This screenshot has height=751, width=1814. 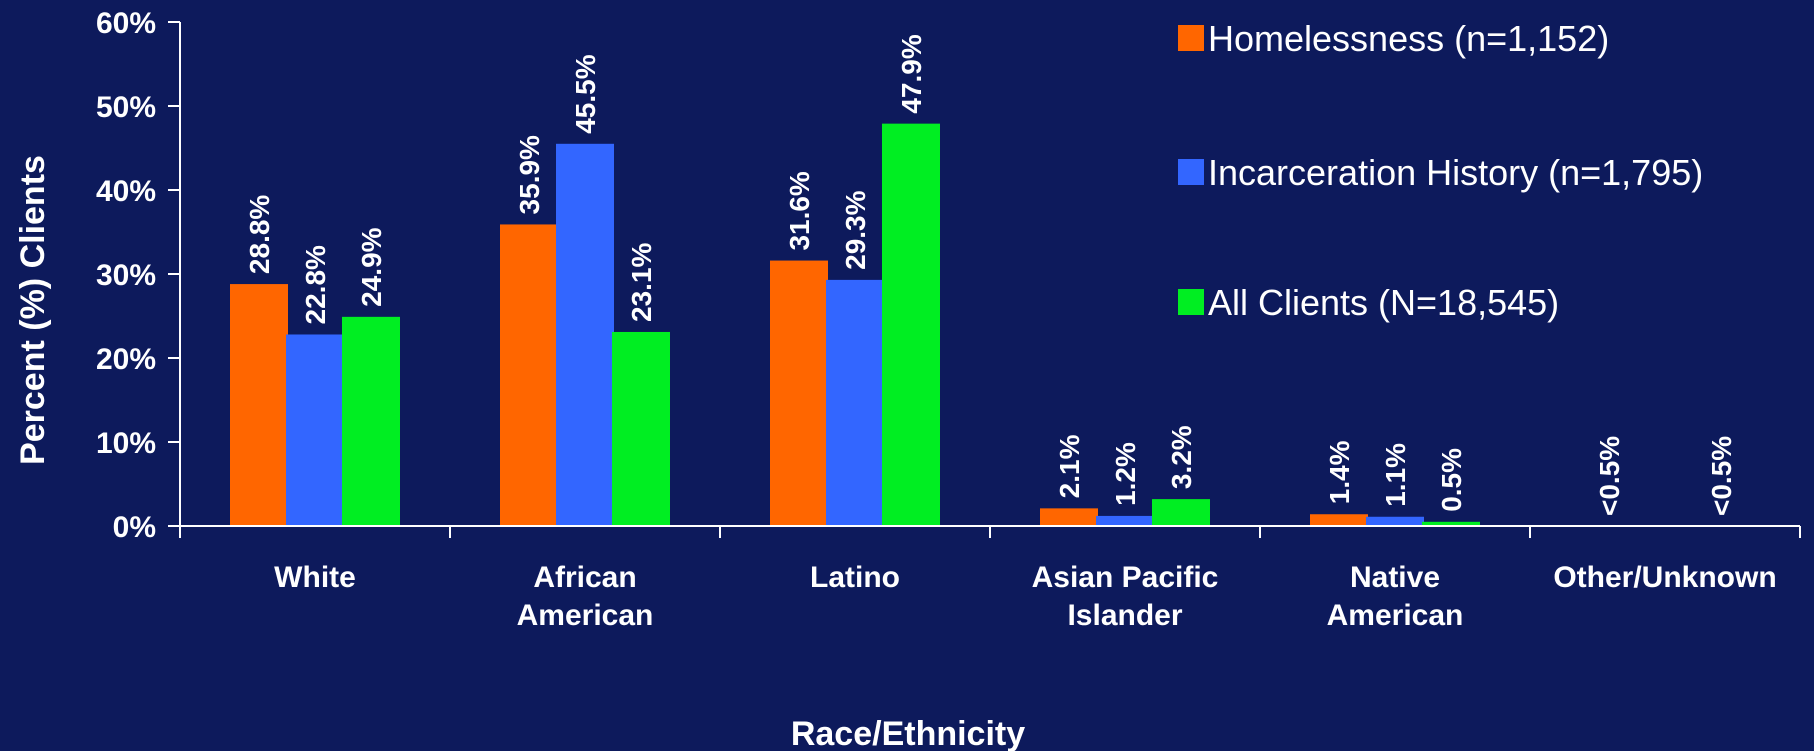 What do you see at coordinates (1181, 457) in the screenshot?
I see `data-label: 3.2%` at bounding box center [1181, 457].